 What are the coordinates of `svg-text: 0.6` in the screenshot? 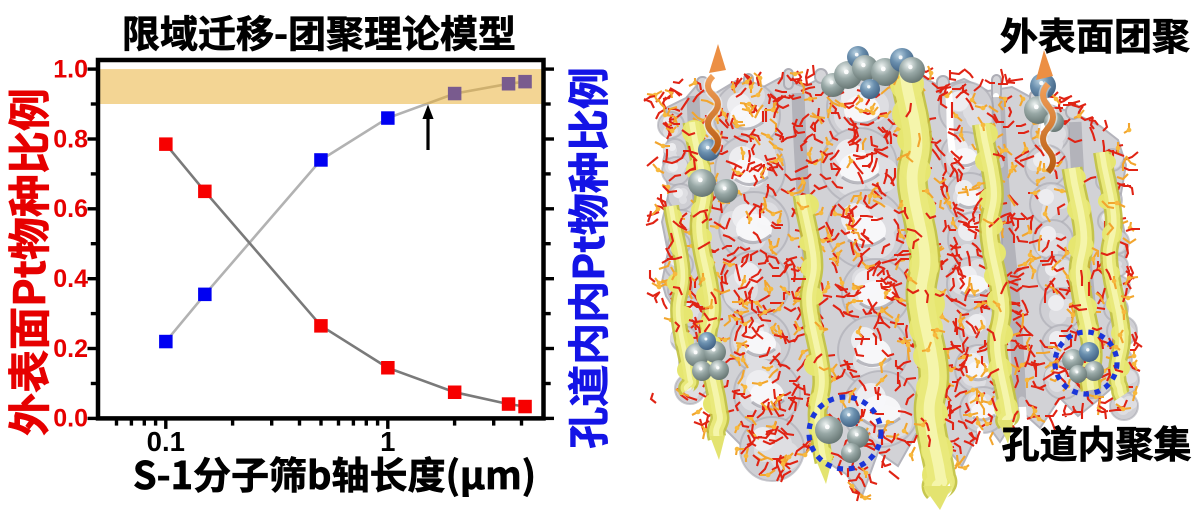 It's located at (70, 209).